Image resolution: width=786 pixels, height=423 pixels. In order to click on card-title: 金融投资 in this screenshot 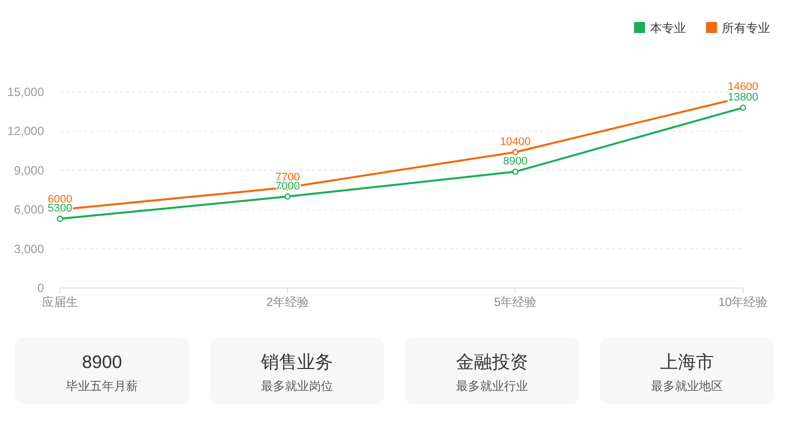, I will do `click(492, 362)`.